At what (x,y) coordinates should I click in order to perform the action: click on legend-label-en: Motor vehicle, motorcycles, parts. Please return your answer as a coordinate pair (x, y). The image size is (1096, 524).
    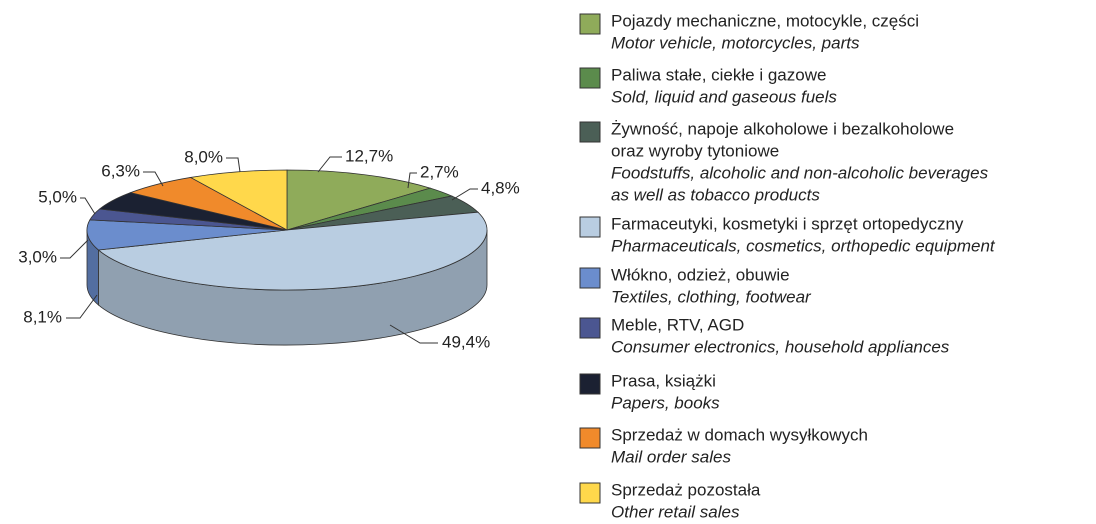
    Looking at the image, I should click on (735, 42).